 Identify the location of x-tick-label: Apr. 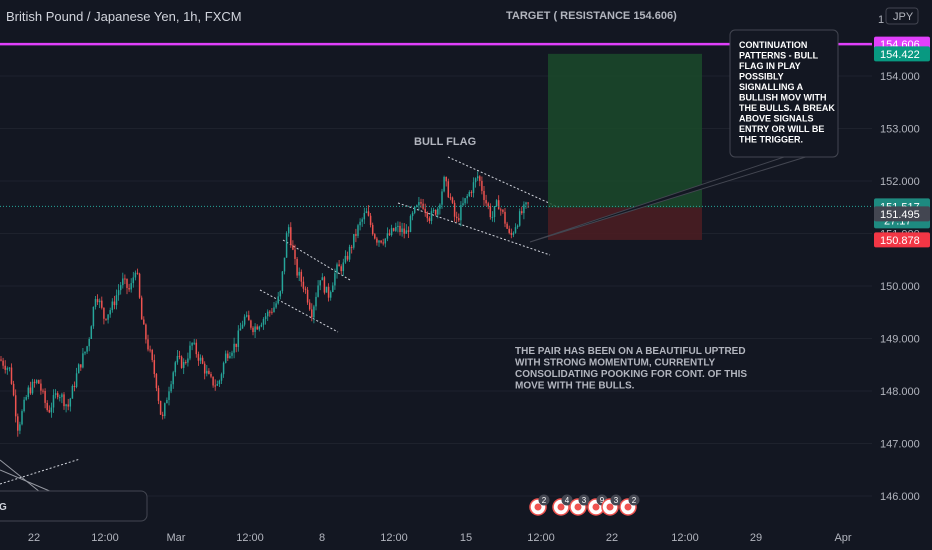
(842, 538).